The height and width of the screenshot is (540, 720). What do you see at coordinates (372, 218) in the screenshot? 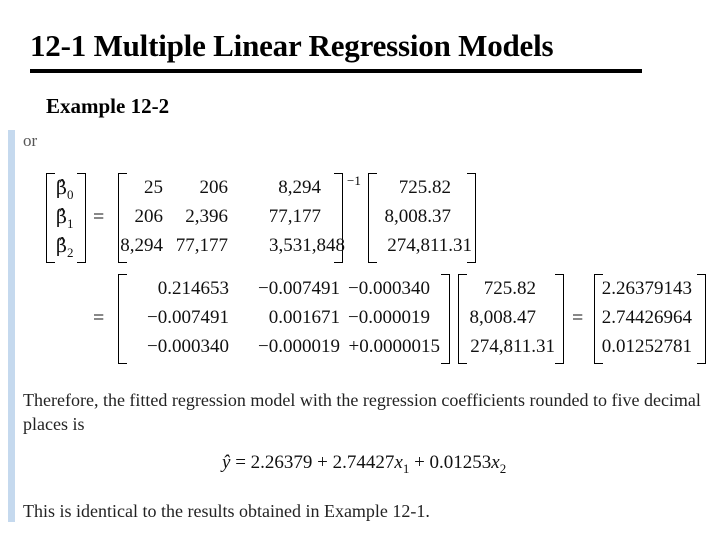
I see `xty-left-bracket` at bounding box center [372, 218].